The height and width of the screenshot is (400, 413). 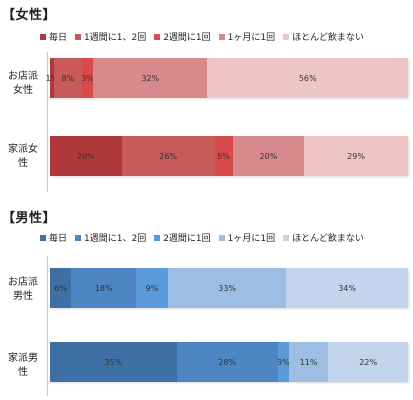 I want to click on data-label-0-1-3: 20%, so click(x=268, y=156).